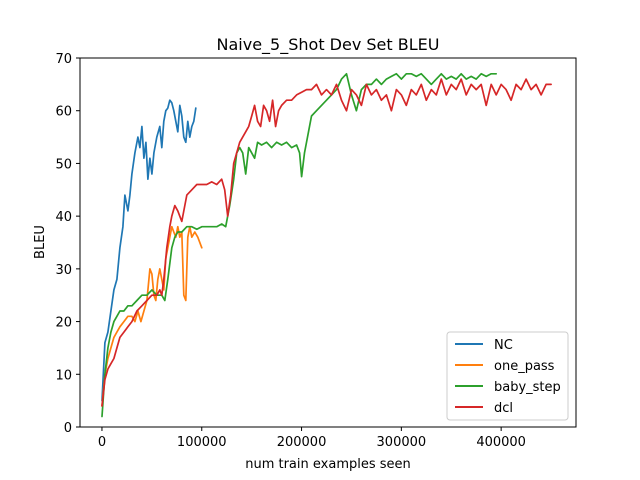  I want to click on x-axis-label: num train examples seen, so click(328, 464).